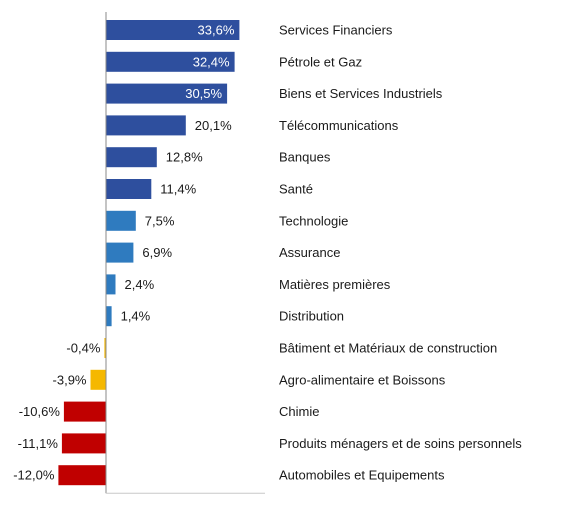  I want to click on category-label-10: Distribution, so click(311, 316).